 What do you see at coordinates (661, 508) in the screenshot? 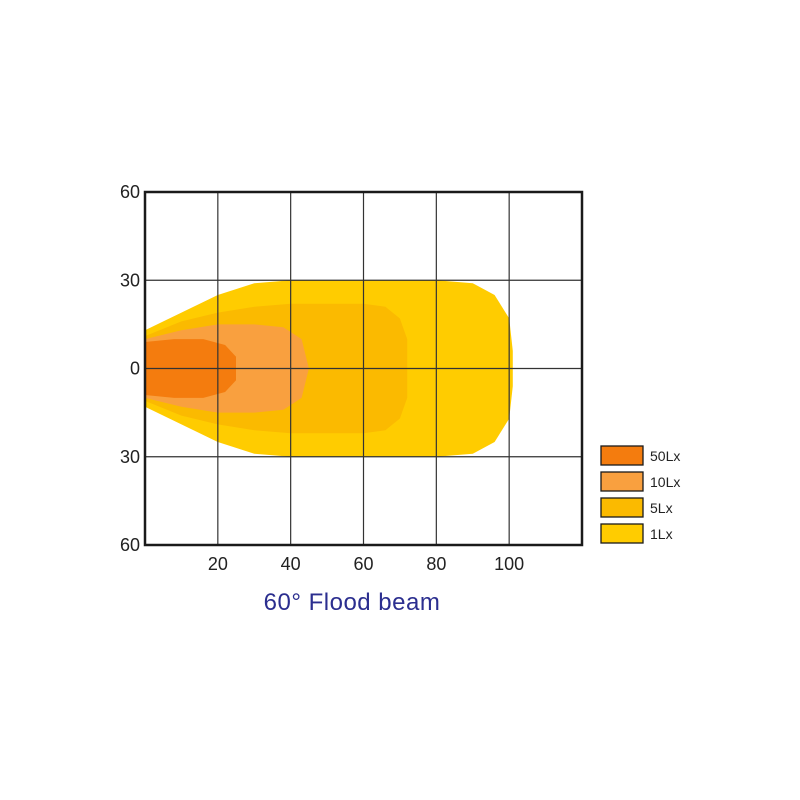
I see `legend-label-5lx: 5Lx` at bounding box center [661, 508].